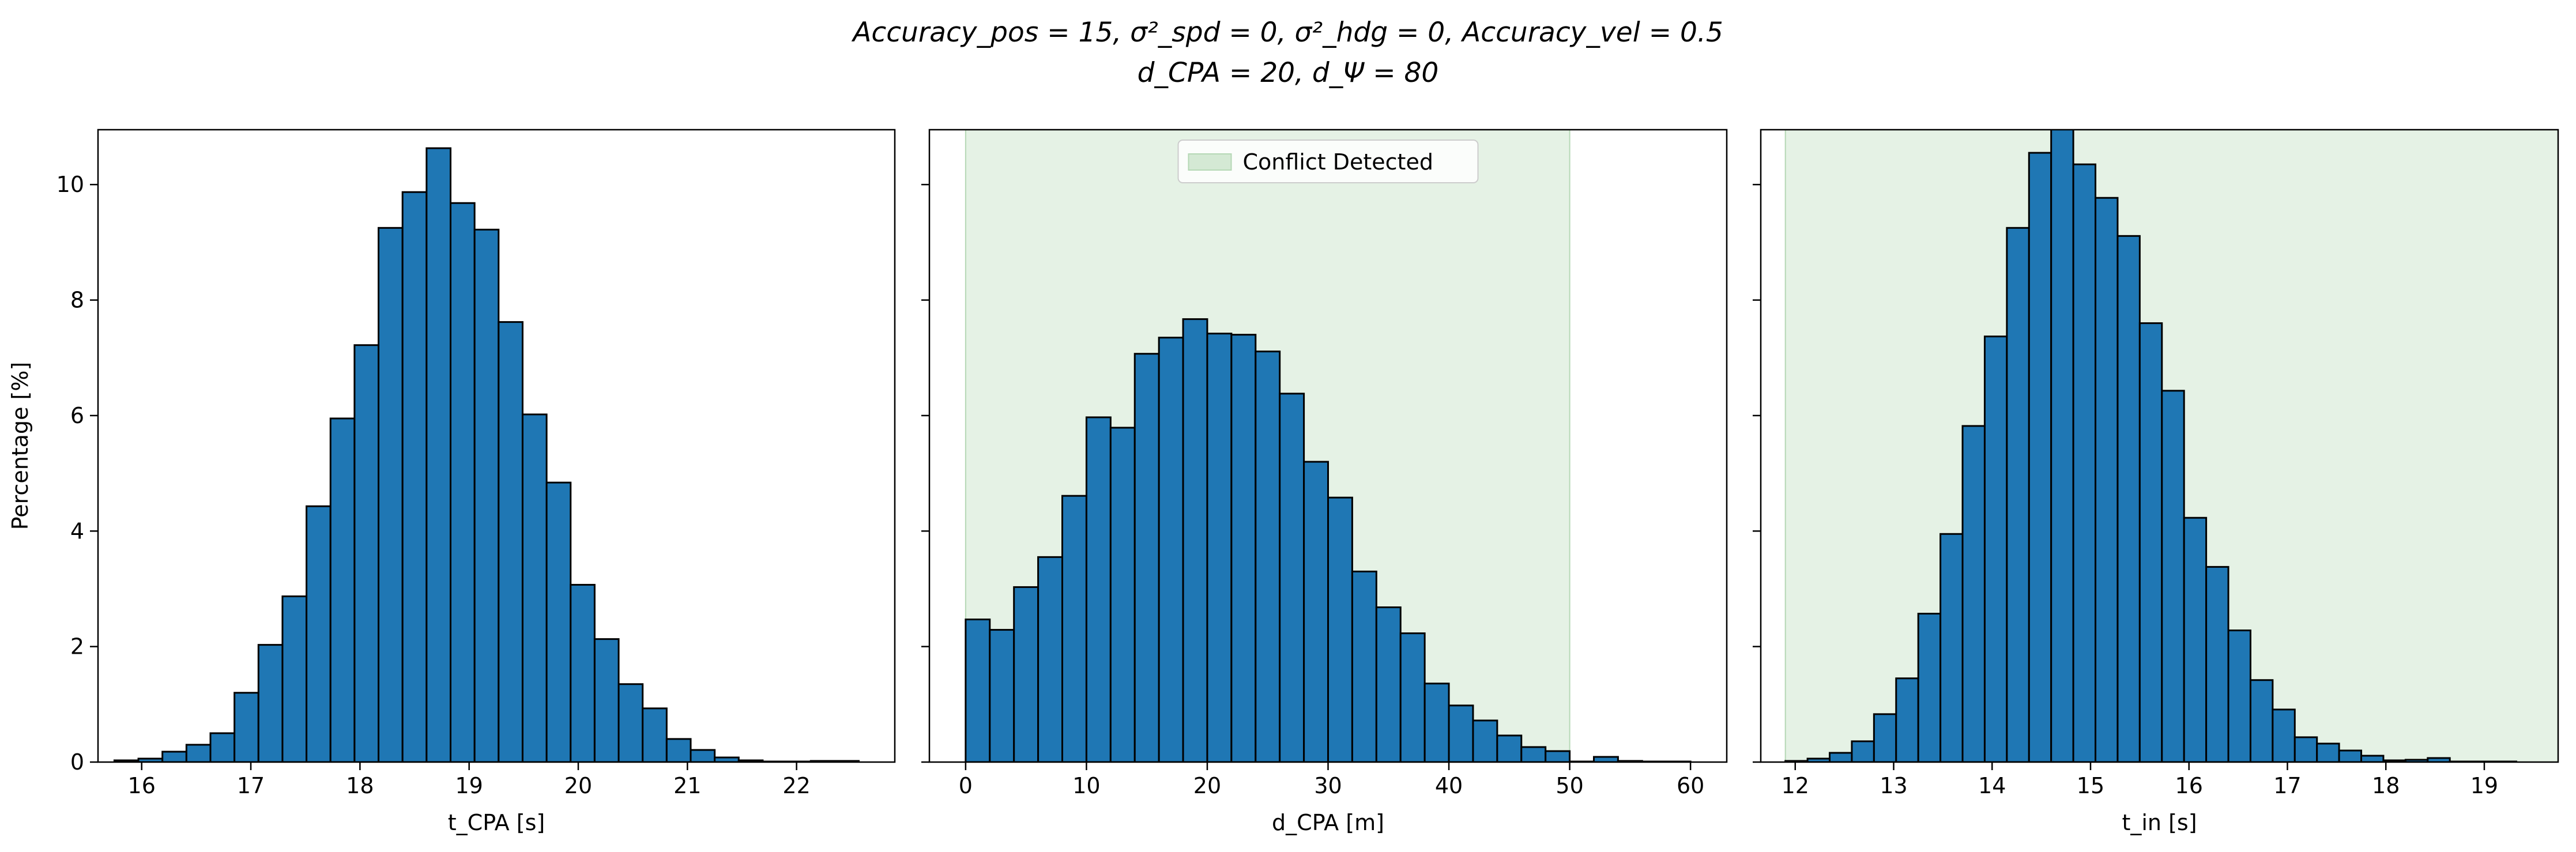 Image resolution: width=2576 pixels, height=852 pixels. What do you see at coordinates (1328, 822) in the screenshot?
I see `x-axis-label: d_CPA [m]` at bounding box center [1328, 822].